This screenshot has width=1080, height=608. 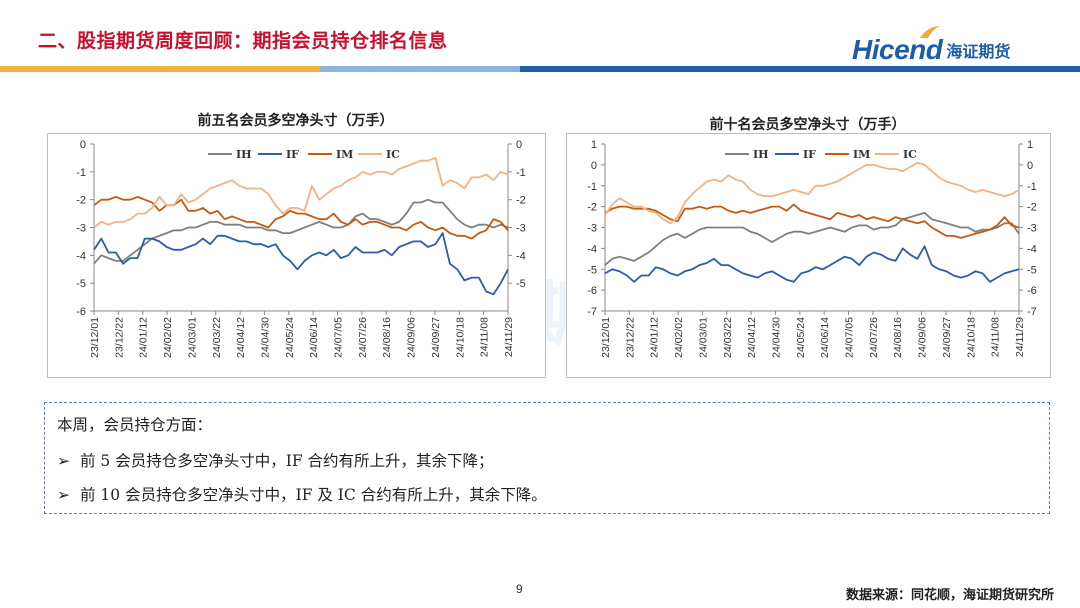 What do you see at coordinates (594, 145) in the screenshot?
I see `y-tick-label: 1` at bounding box center [594, 145].